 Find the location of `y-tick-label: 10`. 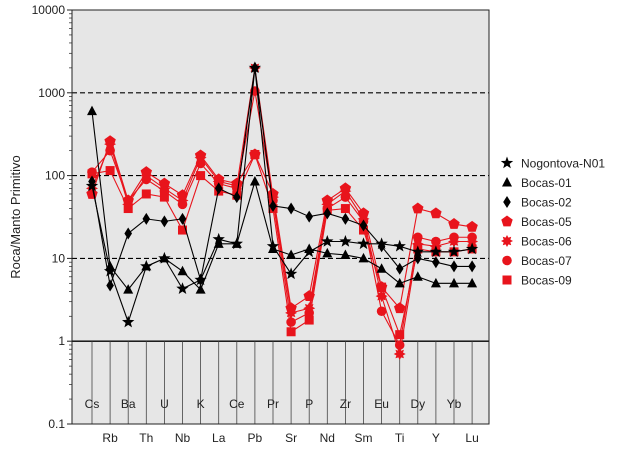

y-tick-label: 10 is located at coordinates (59, 258).